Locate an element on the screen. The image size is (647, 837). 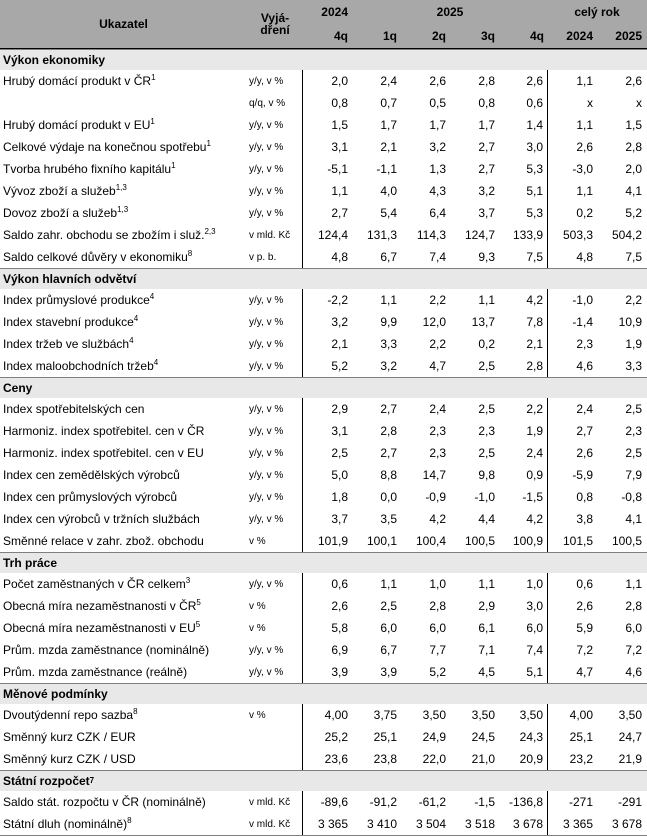
value-cell: 5,0 is located at coordinates (339, 475).